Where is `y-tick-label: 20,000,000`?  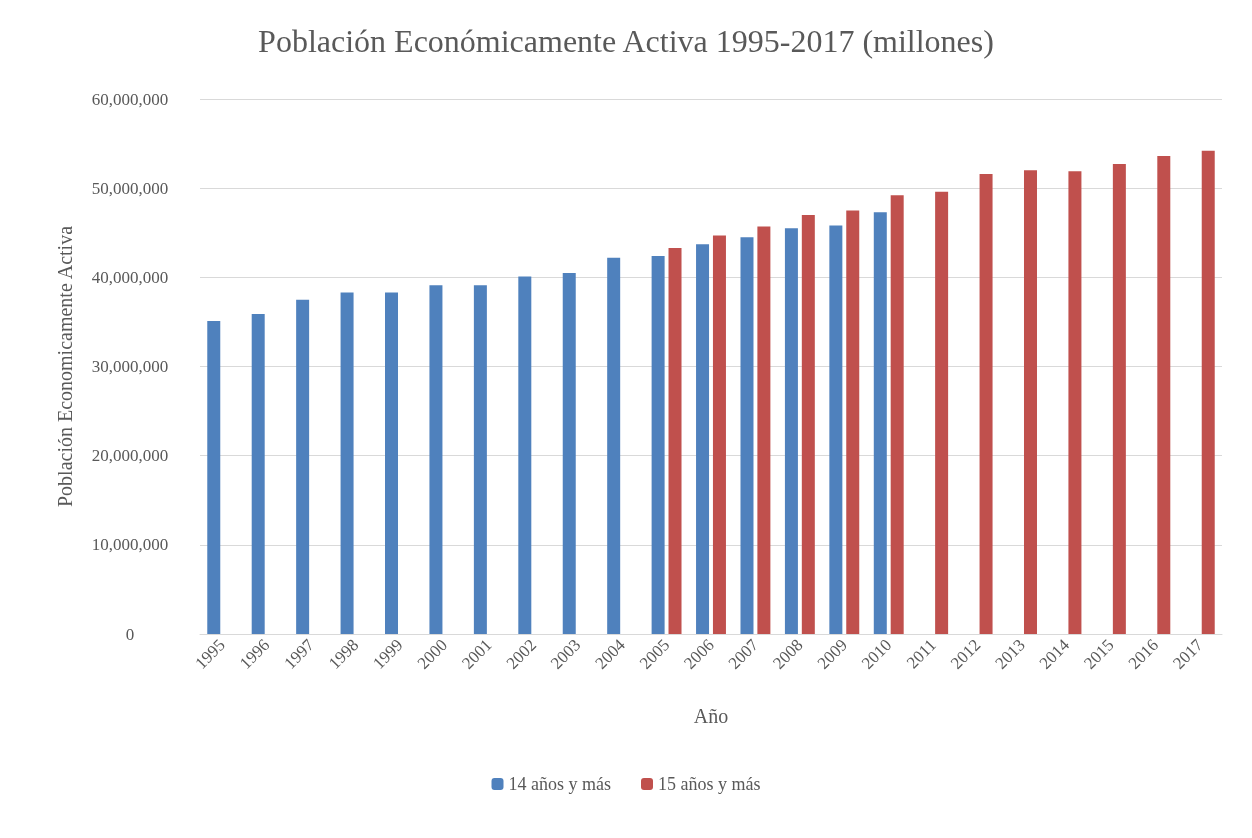
y-tick-label: 20,000,000 is located at coordinates (130, 456).